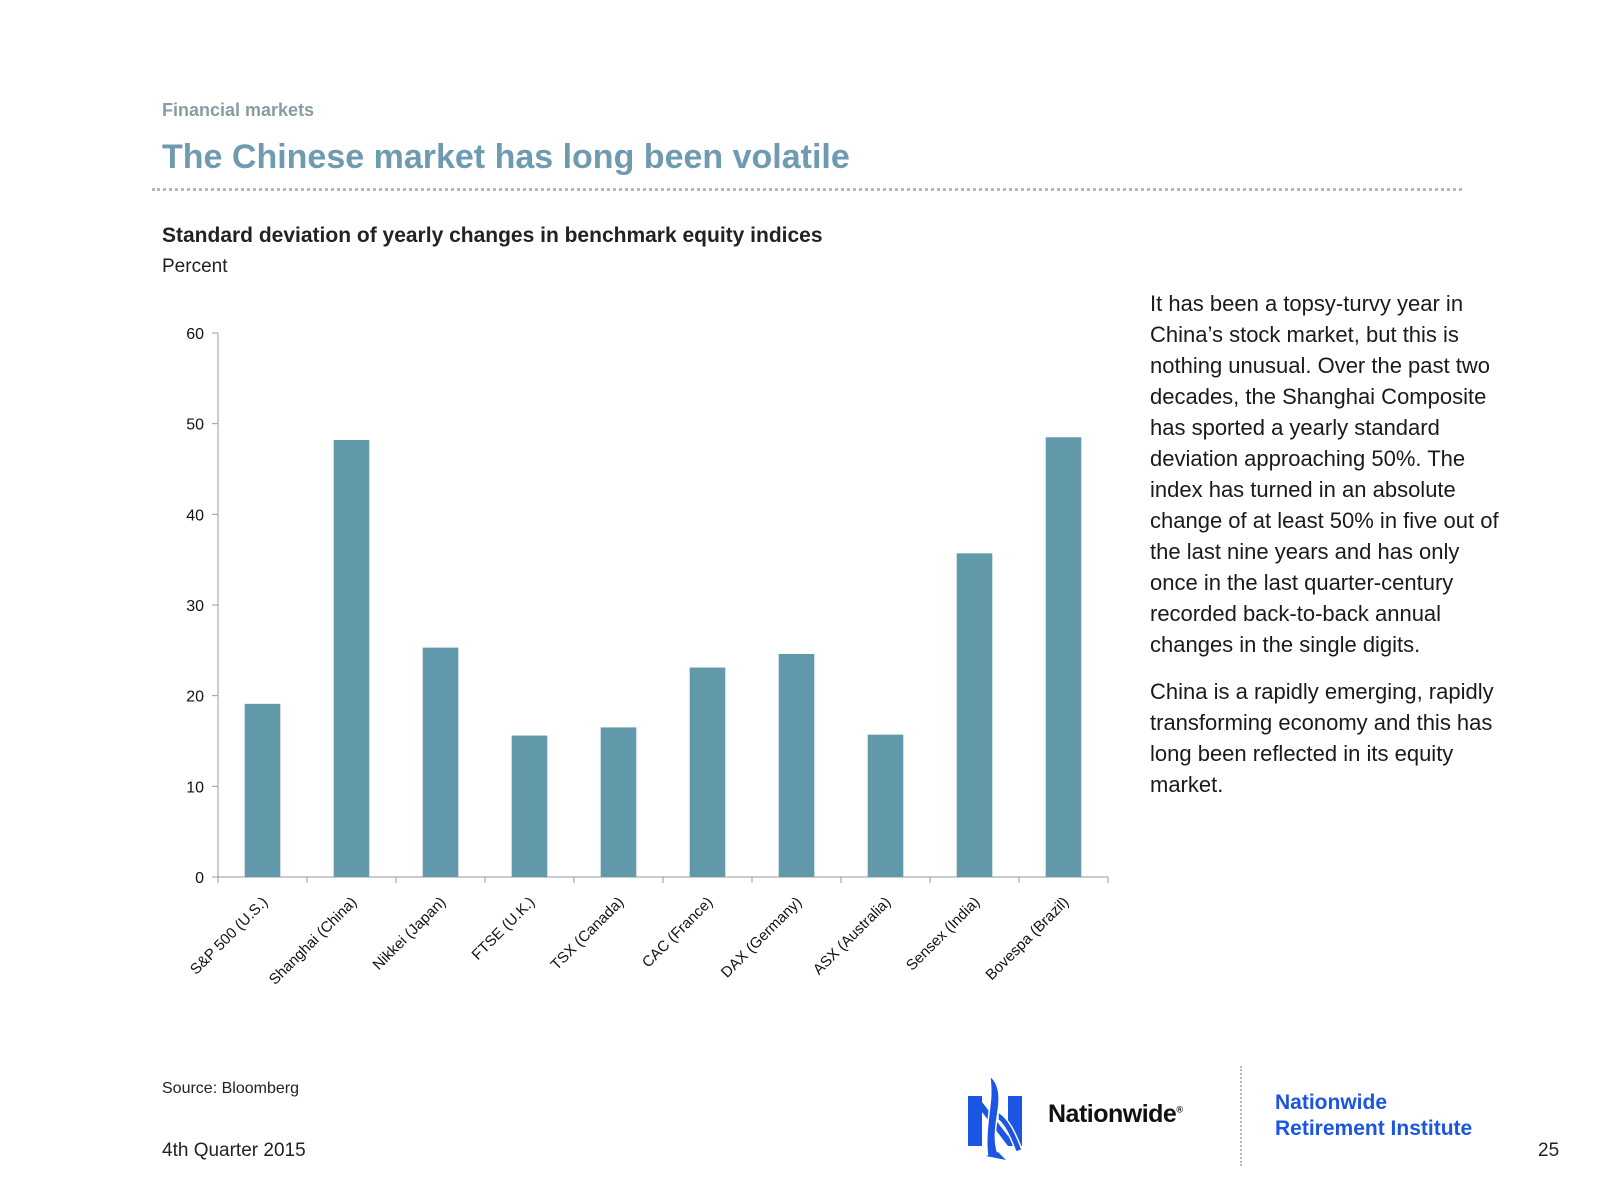 The image size is (1600, 1200). What do you see at coordinates (943, 934) in the screenshot?
I see `x-tick-label: Sensex (India)` at bounding box center [943, 934].